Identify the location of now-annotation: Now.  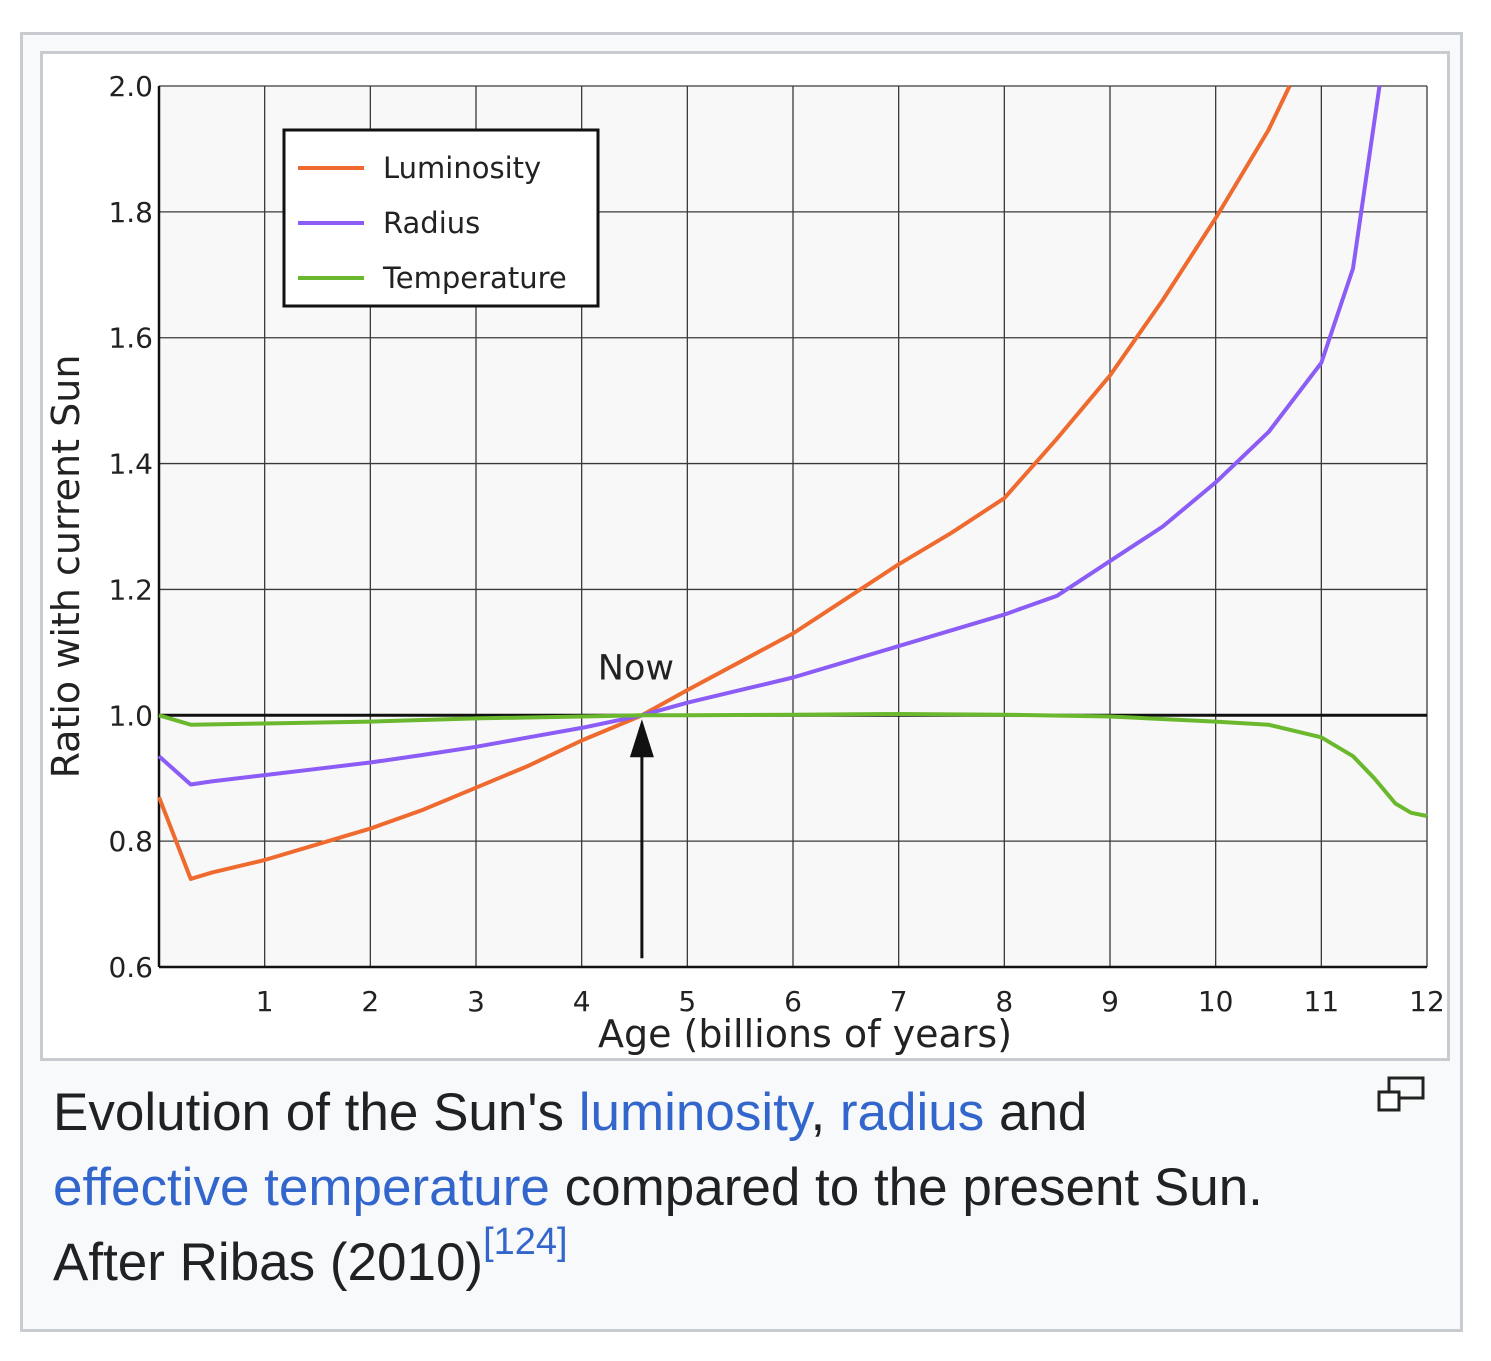
(636, 803).